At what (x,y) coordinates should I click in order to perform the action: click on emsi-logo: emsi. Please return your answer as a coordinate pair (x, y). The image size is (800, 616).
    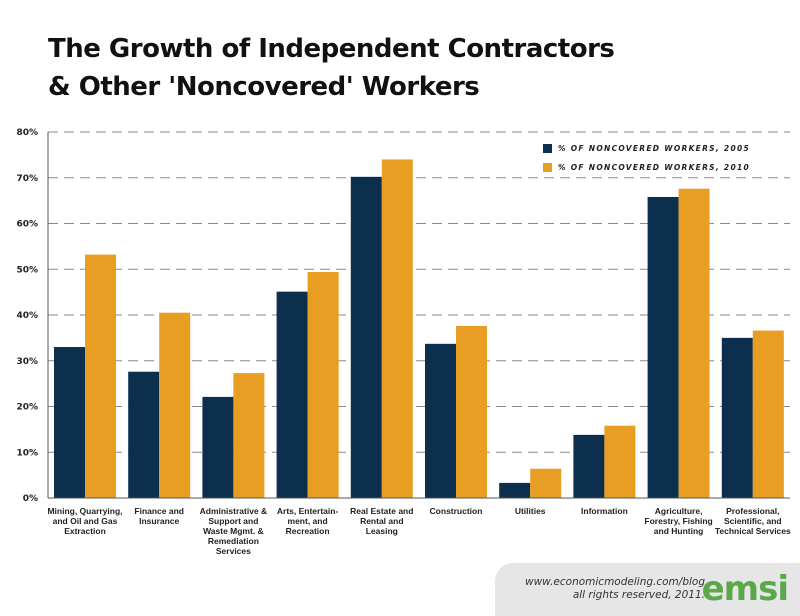
    Looking at the image, I should click on (745, 589).